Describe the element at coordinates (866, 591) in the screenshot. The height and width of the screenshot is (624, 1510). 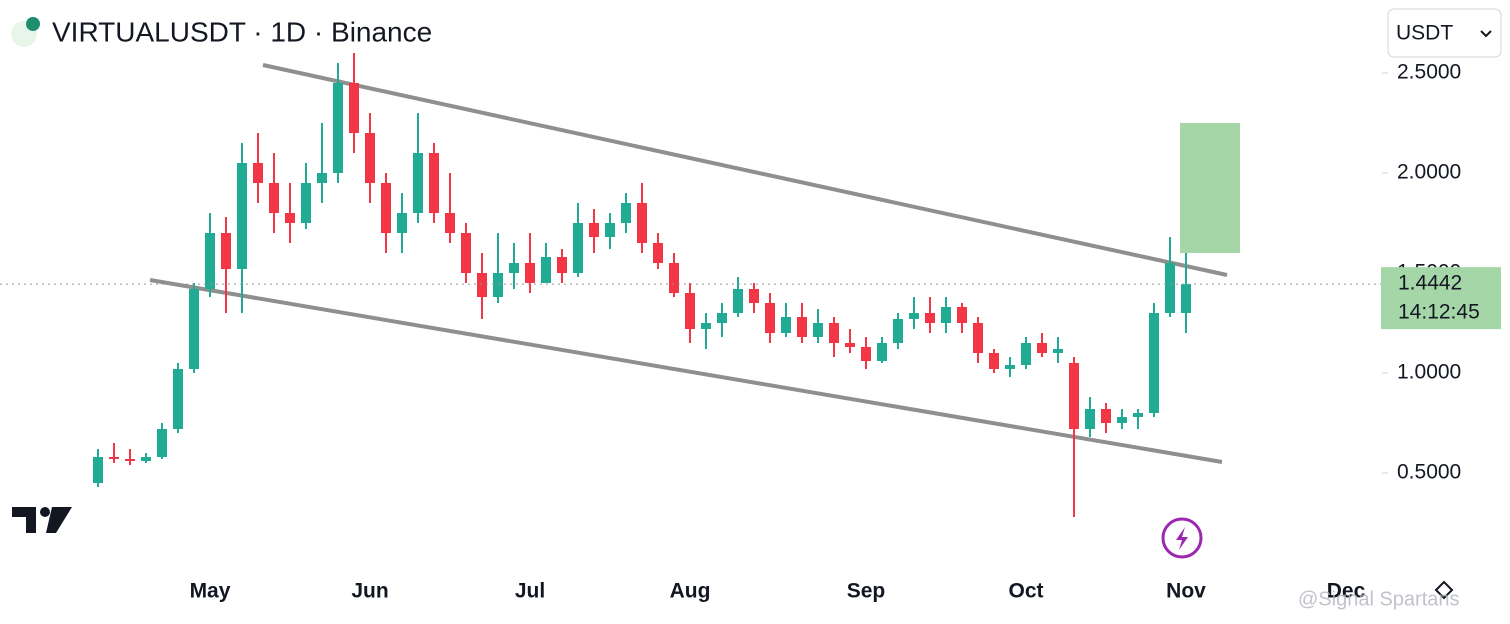
I see `x-tick-label: Sep` at that location.